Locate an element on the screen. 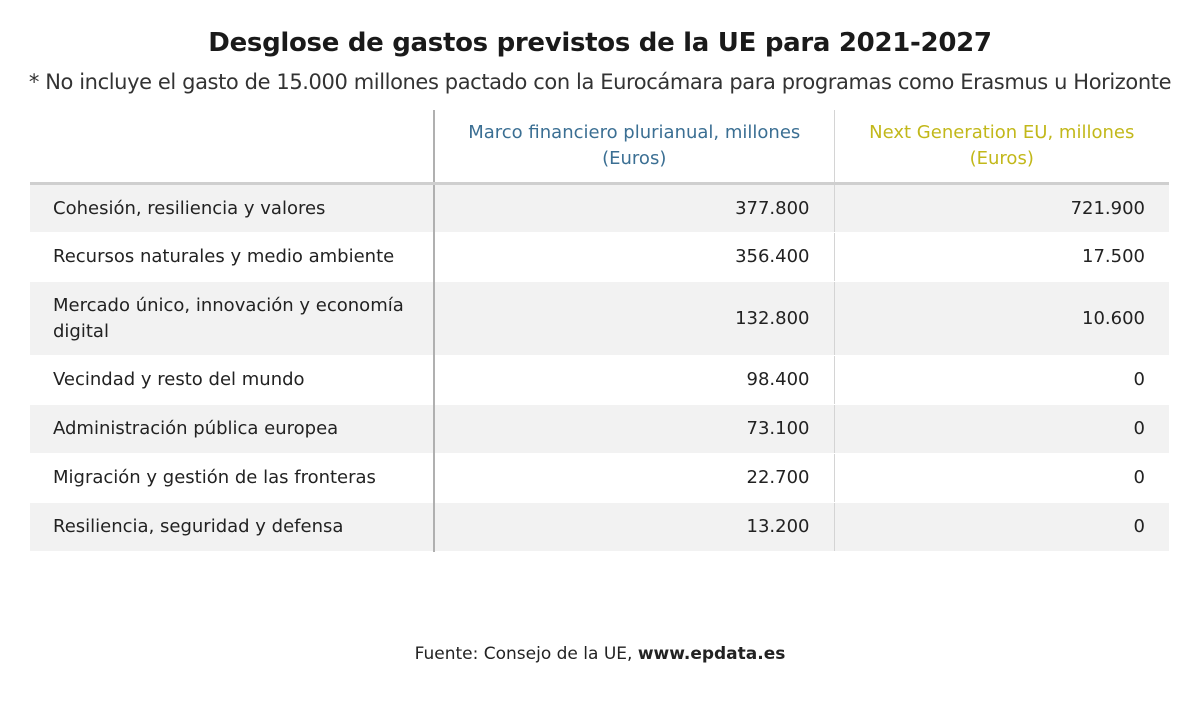 Image resolution: width=1200 pixels, height=704 pixels. marco-value: 98.400 is located at coordinates (633, 380).